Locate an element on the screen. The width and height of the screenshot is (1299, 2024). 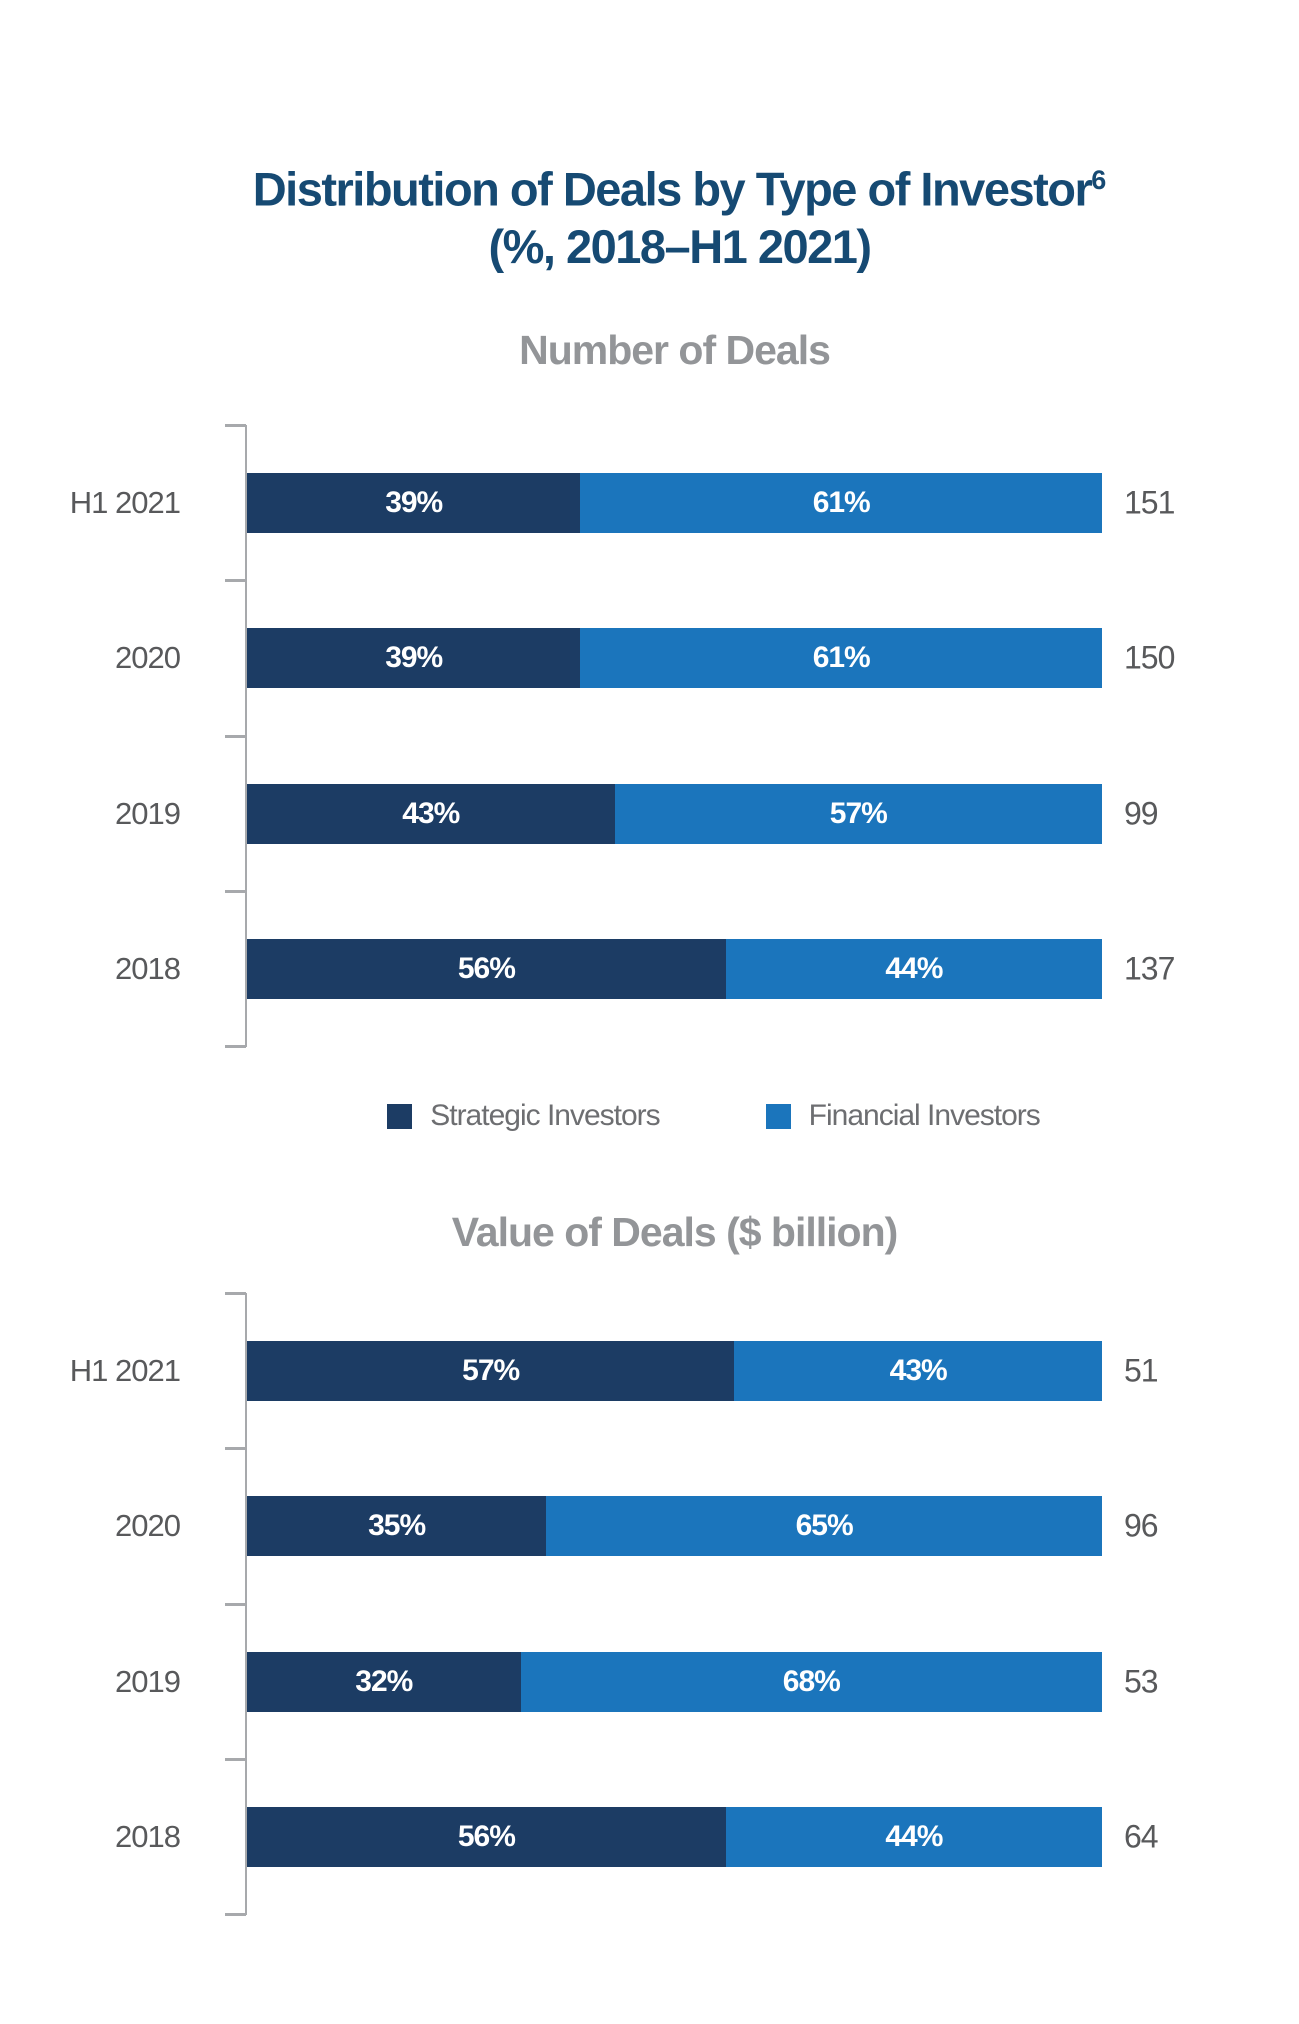
total-label: 51 is located at coordinates (1141, 1370).